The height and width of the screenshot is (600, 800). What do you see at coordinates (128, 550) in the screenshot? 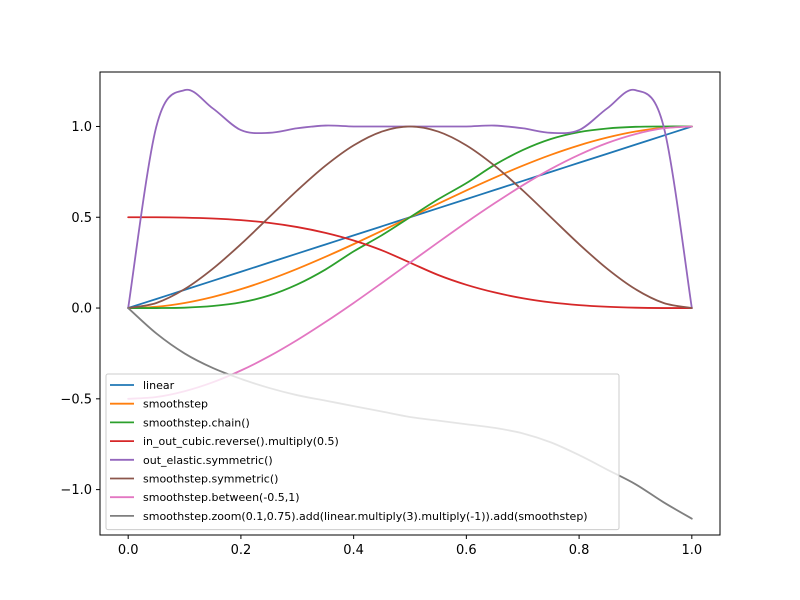
I see `x-tick-label: 0.0` at bounding box center [128, 550].